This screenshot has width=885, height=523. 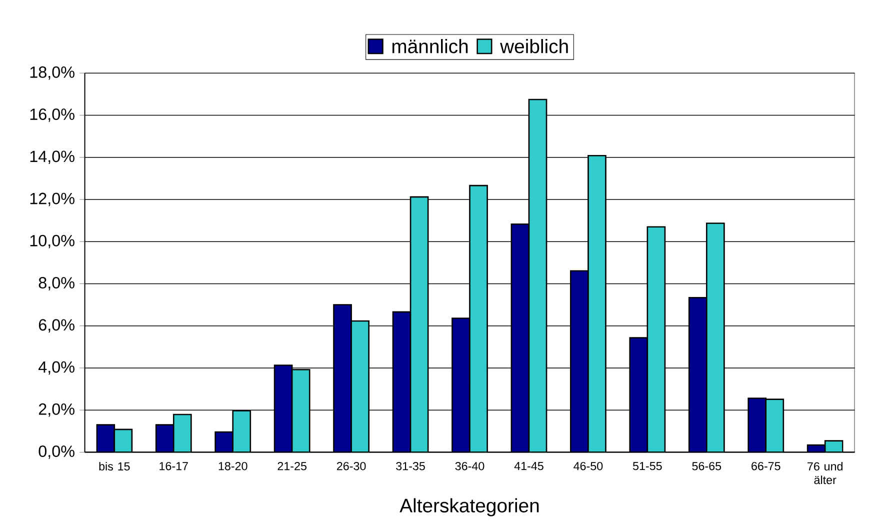 What do you see at coordinates (56, 410) in the screenshot?
I see `y-tick-label: 2,0%` at bounding box center [56, 410].